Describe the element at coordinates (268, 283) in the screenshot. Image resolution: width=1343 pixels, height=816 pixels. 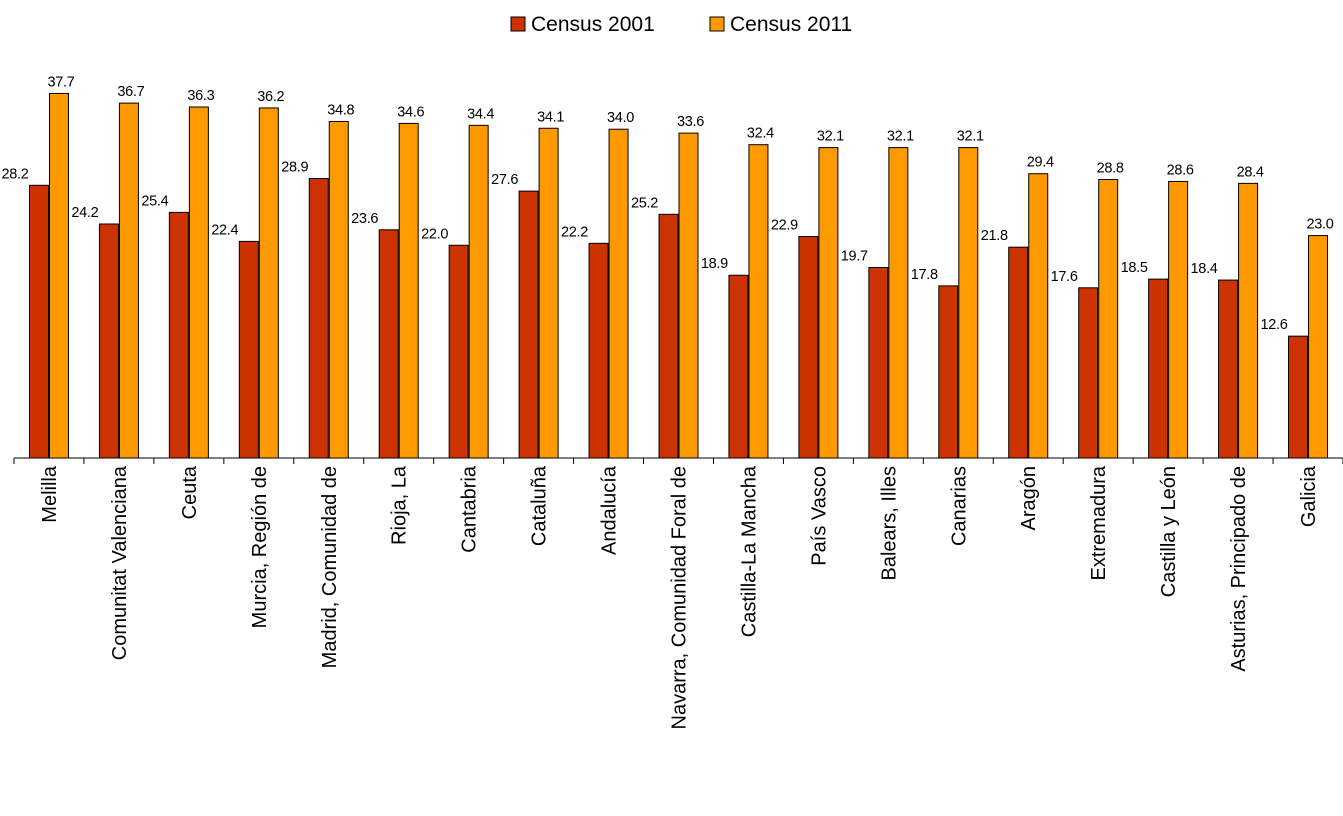
I see `bar-census-2011-murcia-region-de` at that location.